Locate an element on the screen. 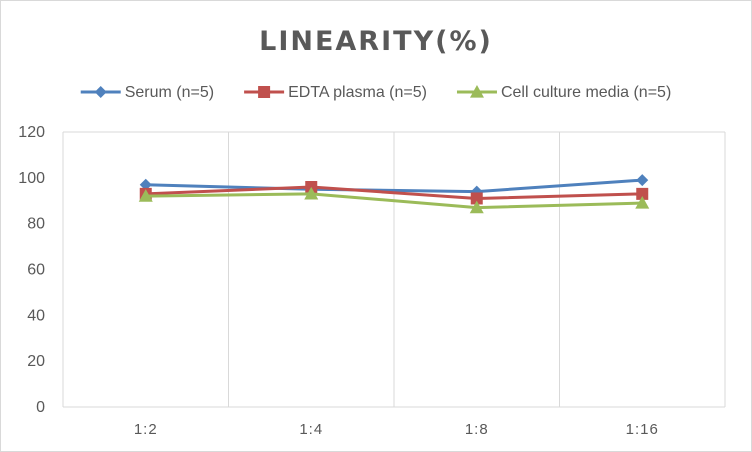 Image resolution: width=752 pixels, height=452 pixels. series-group is located at coordinates (394, 194).